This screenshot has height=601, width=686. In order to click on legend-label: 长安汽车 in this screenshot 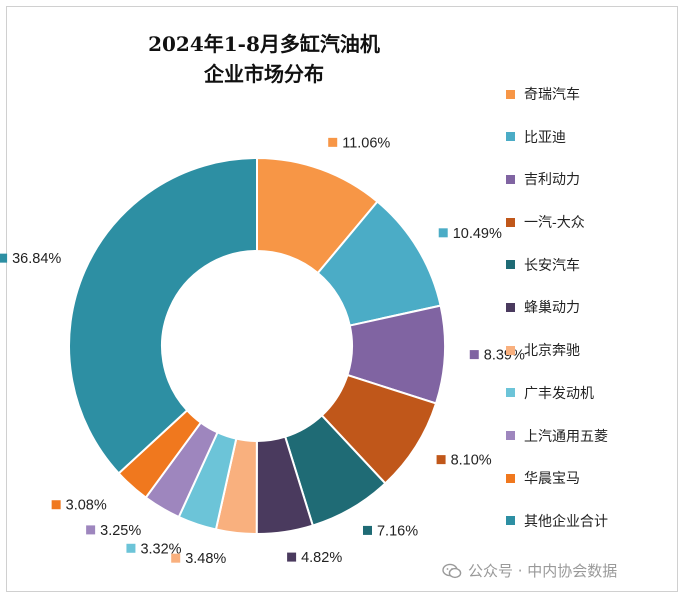, I will do `click(552, 265)`.